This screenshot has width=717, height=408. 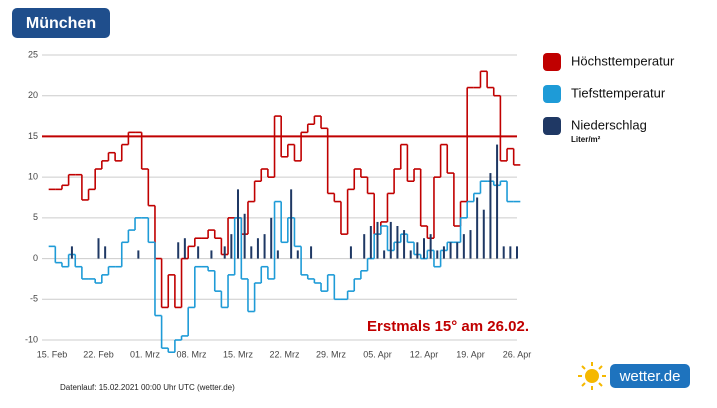 I want to click on chart-title: München, so click(x=61, y=23).